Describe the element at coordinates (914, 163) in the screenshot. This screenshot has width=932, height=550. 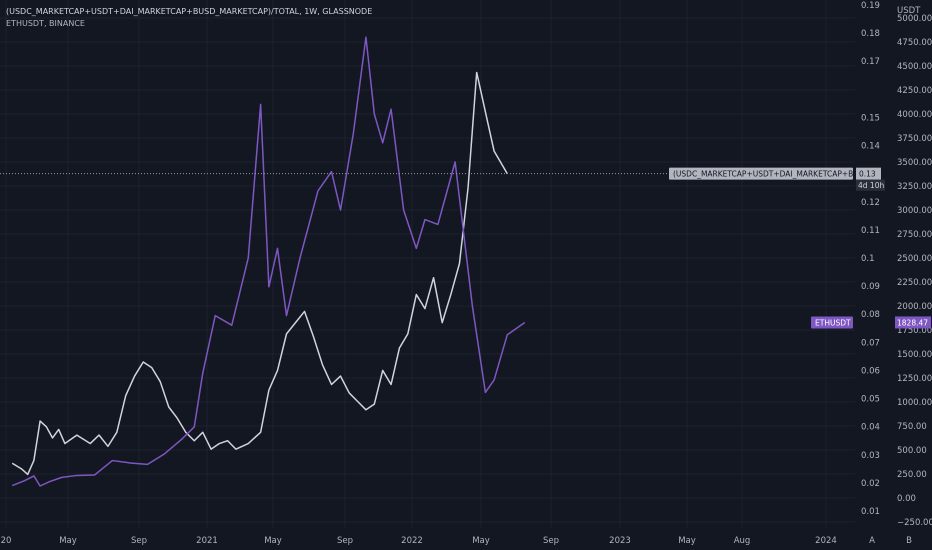
I see `price-tick-label: 3500.00` at that location.